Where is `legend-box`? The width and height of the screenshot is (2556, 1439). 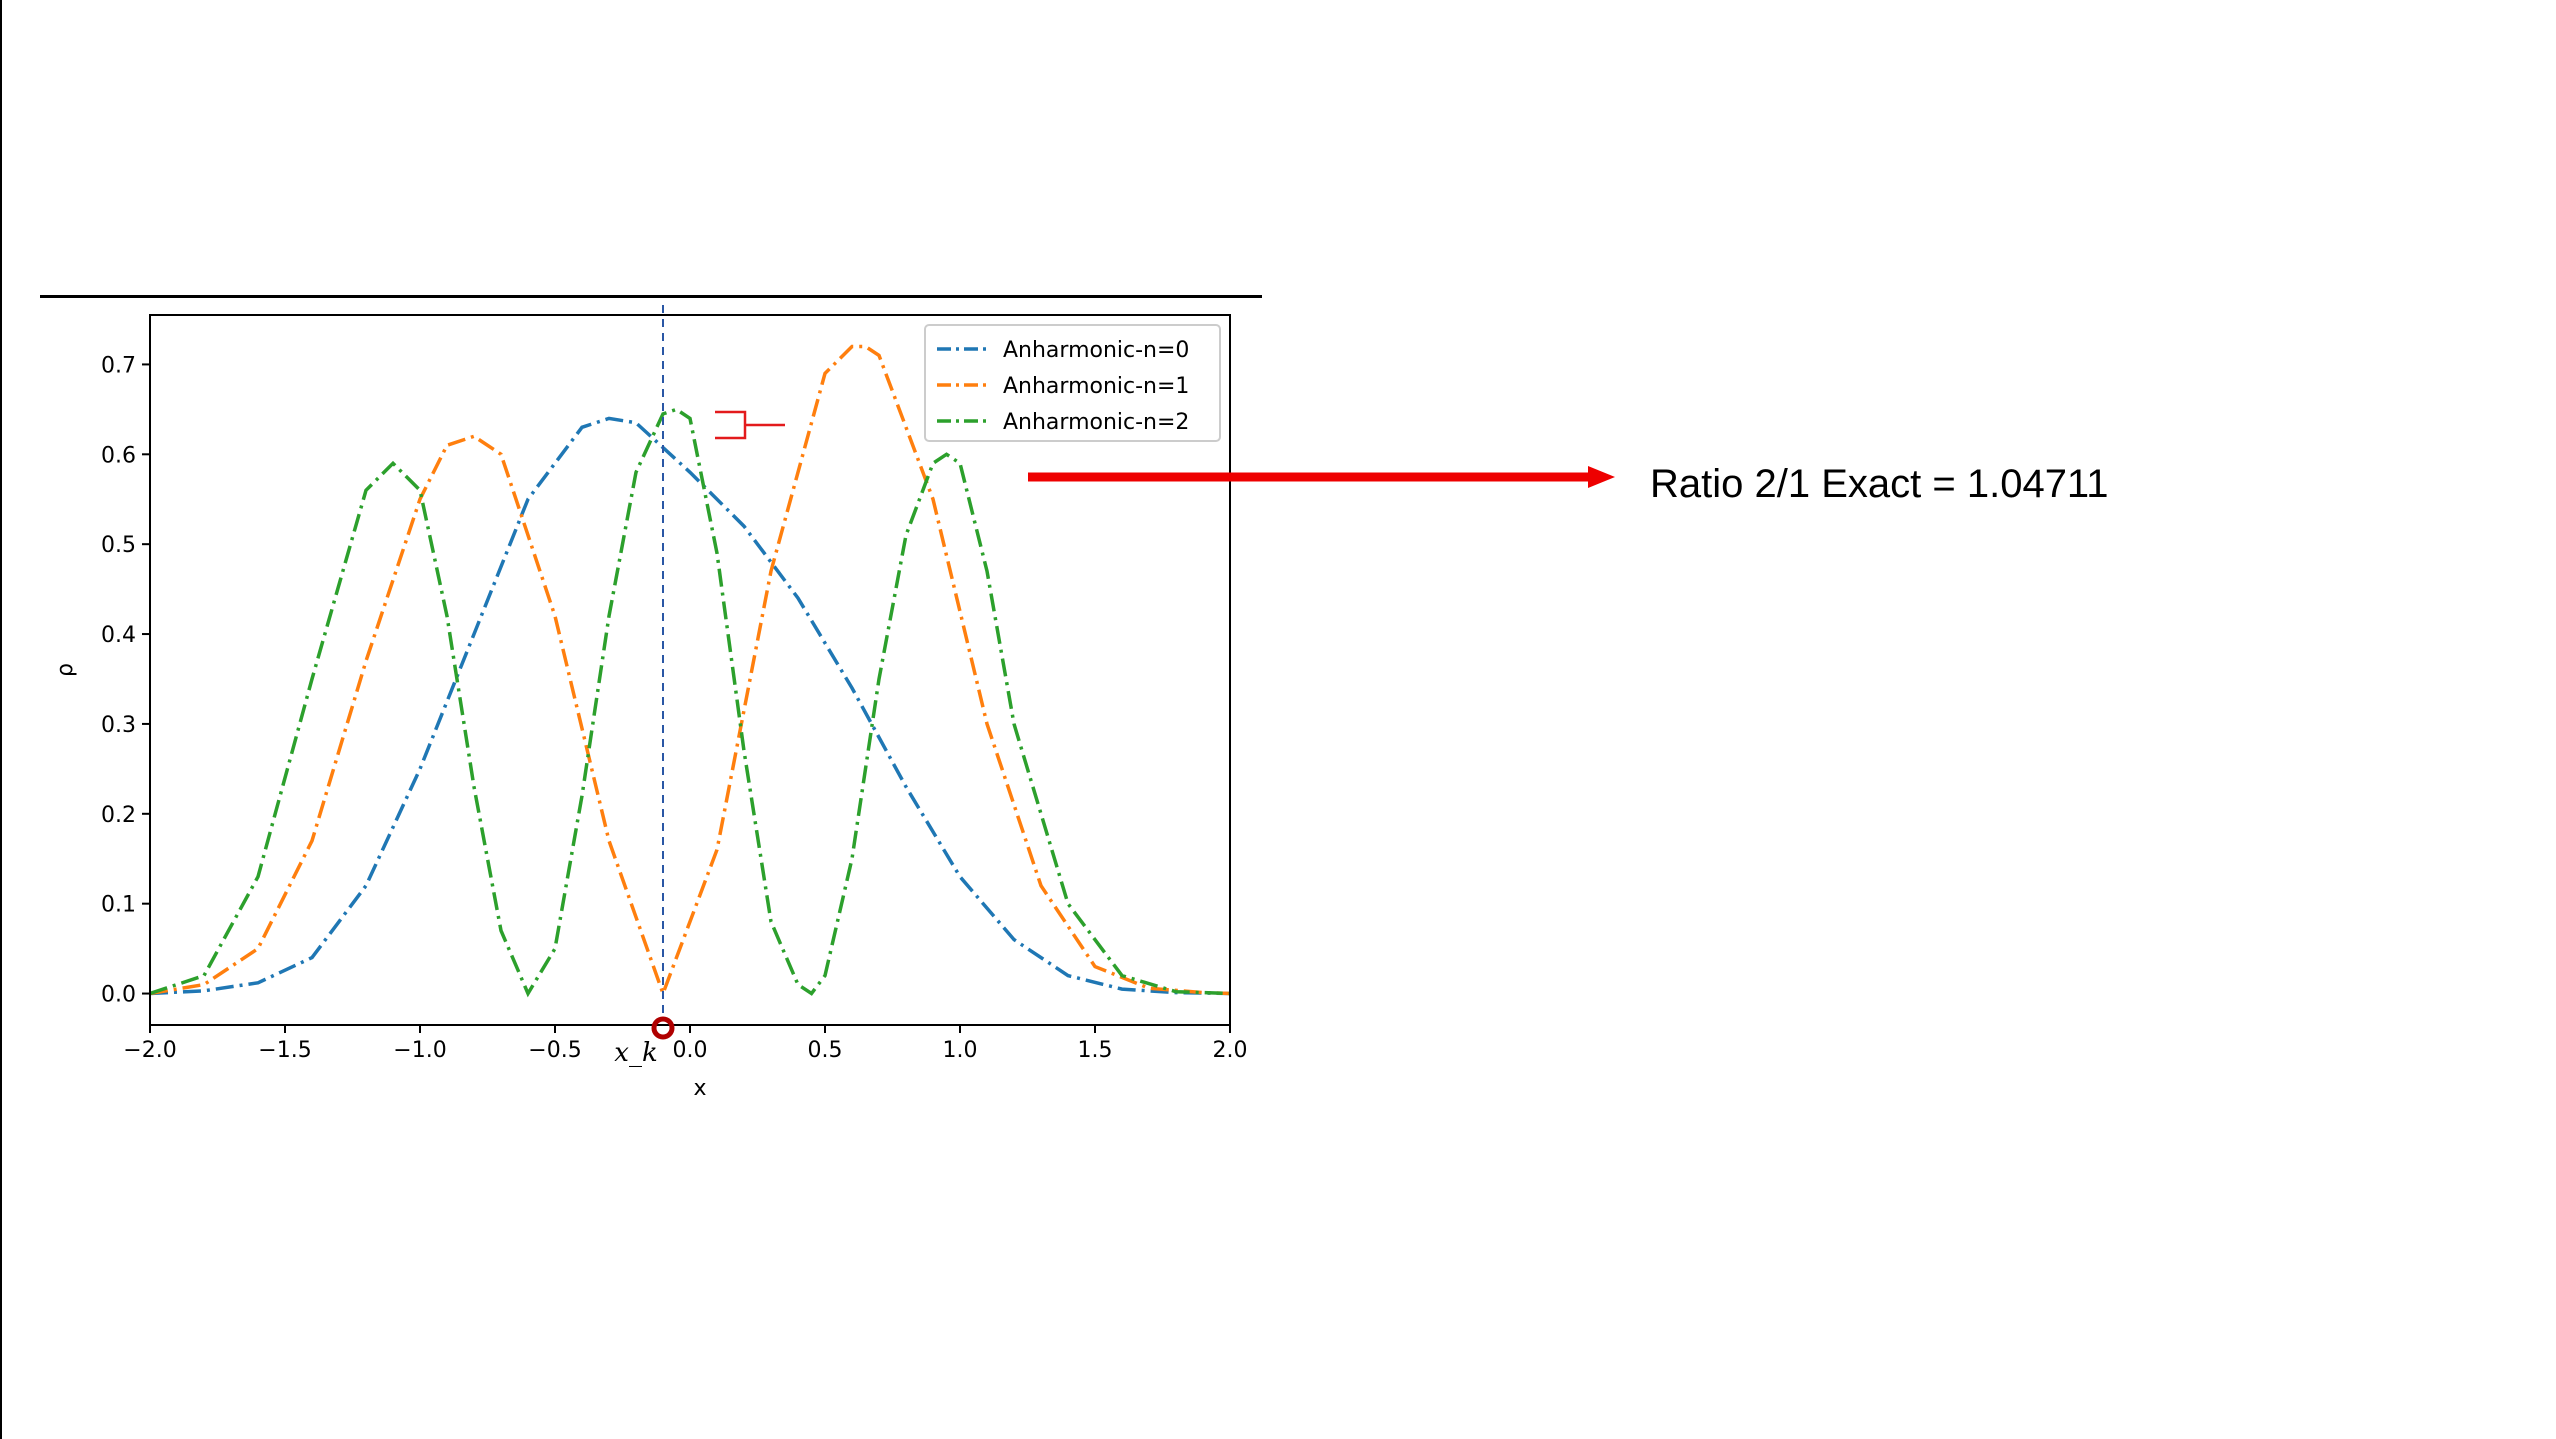 legend-box is located at coordinates (1072, 383).